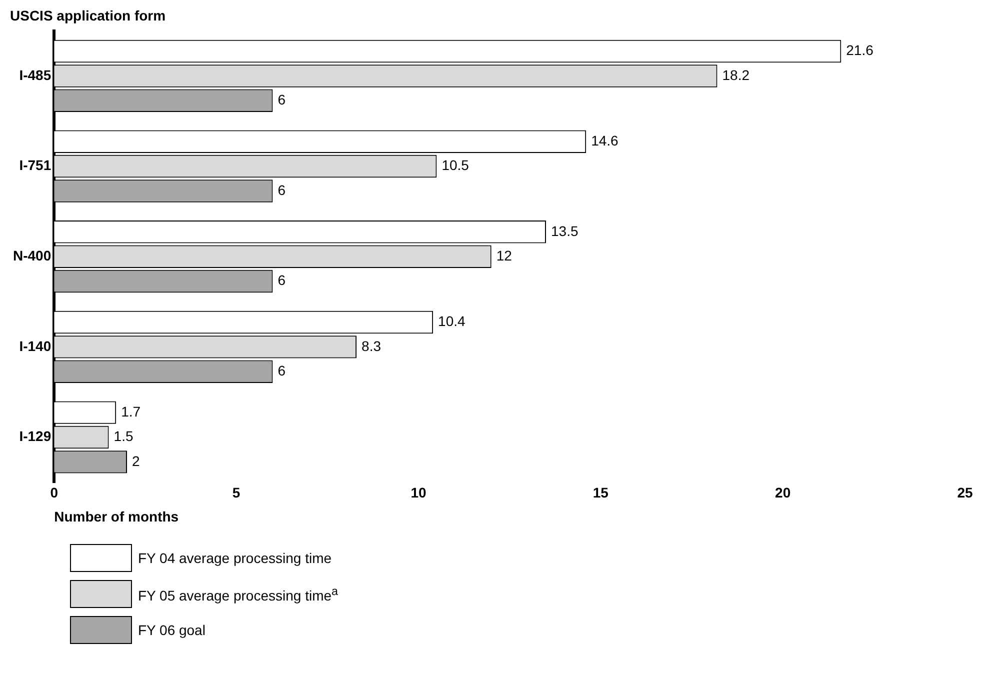 The height and width of the screenshot is (696, 987). I want to click on y-tick-label: I-129, so click(35, 436).